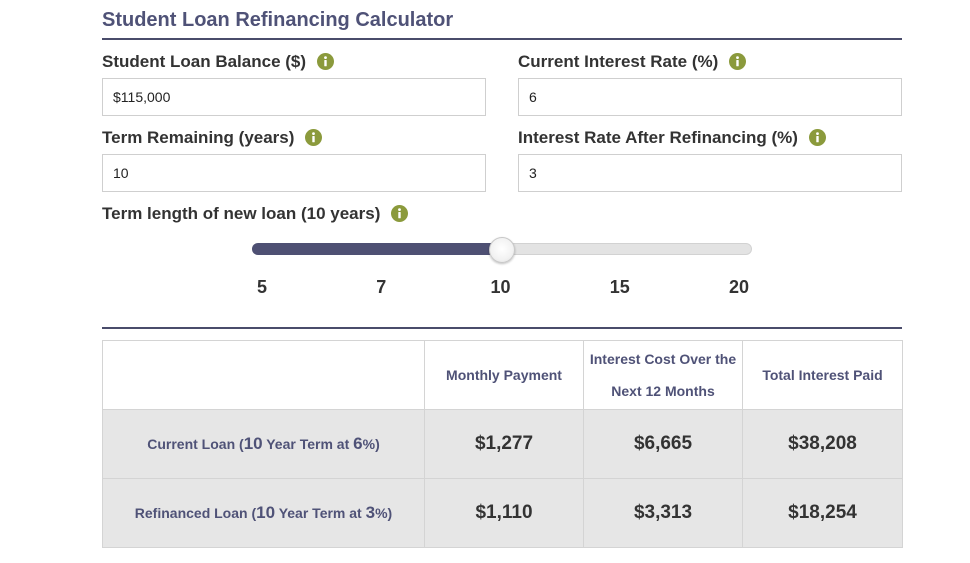  What do you see at coordinates (618, 61) in the screenshot?
I see `current-rate-label: Current Interest Rate (%)` at bounding box center [618, 61].